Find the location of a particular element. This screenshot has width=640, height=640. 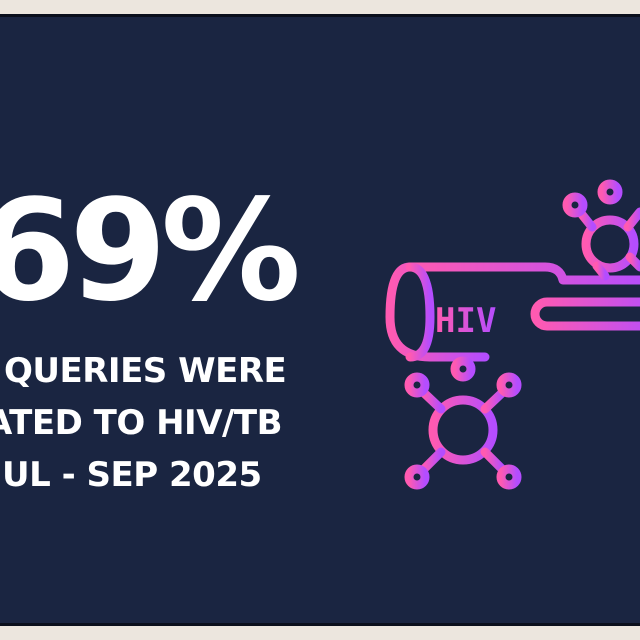

caption-line-1: QUERIES WERE is located at coordinates (145, 371).